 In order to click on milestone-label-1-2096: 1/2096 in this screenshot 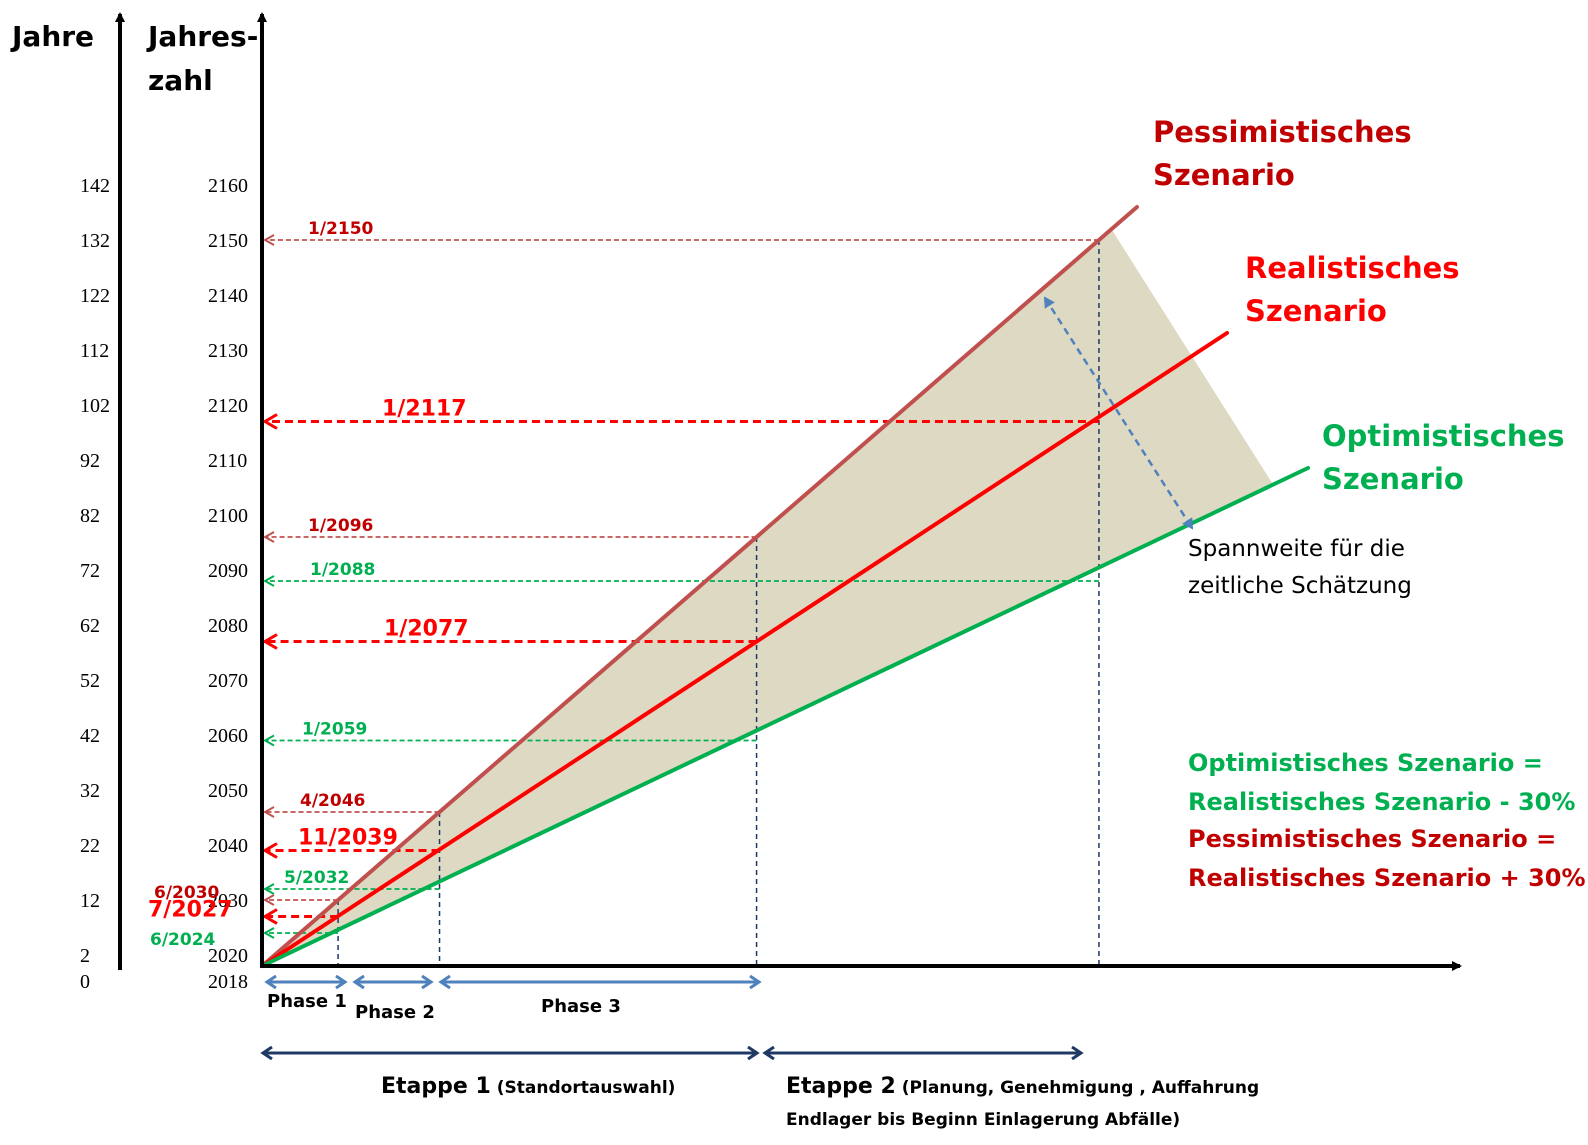, I will do `click(340, 526)`.